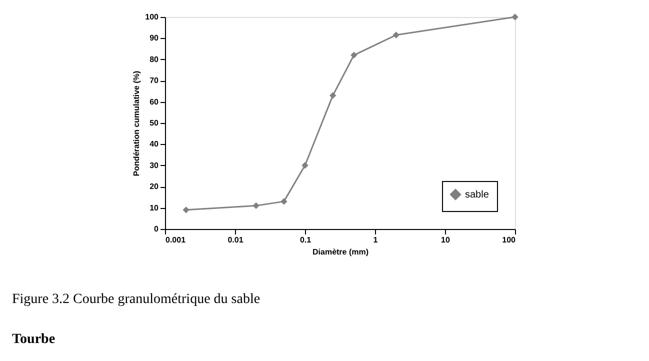 This screenshot has height=361, width=649. What do you see at coordinates (477, 195) in the screenshot?
I see `legend-label: sable` at bounding box center [477, 195].